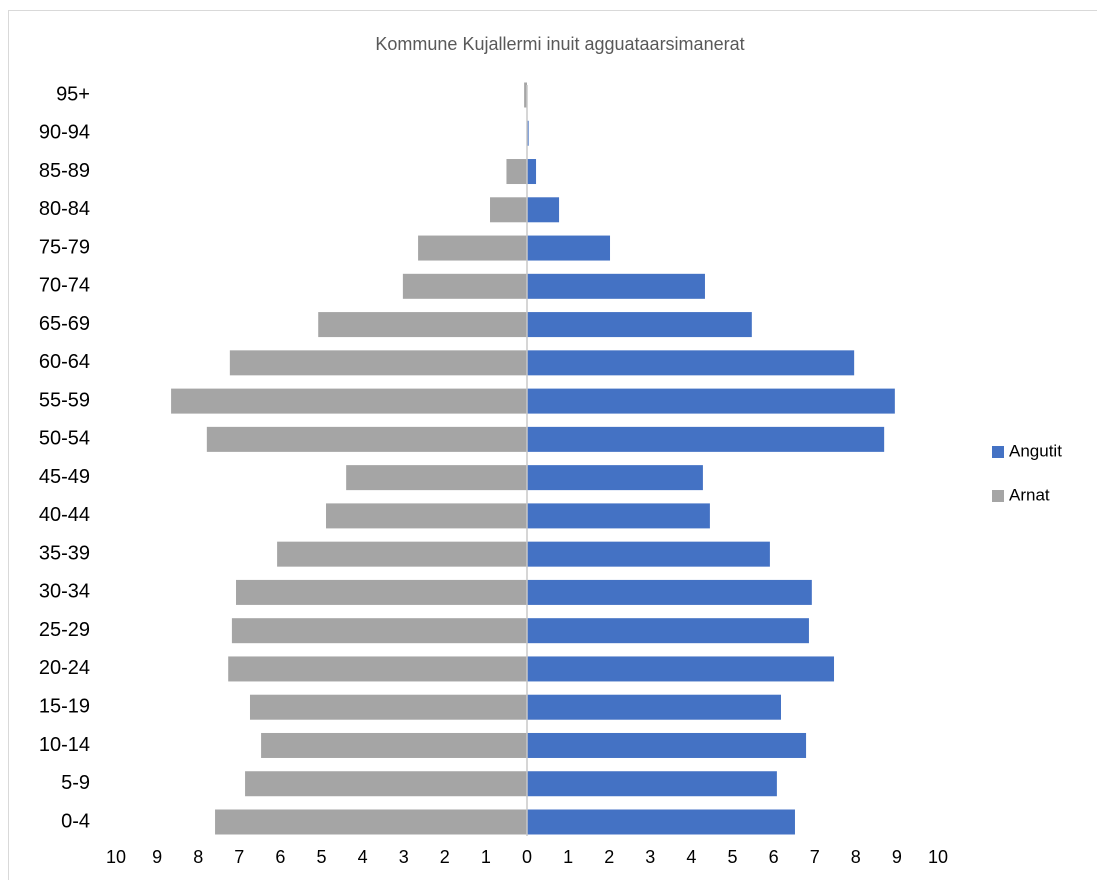 This screenshot has height=880, width=1097. I want to click on y-tick-label: 50-54, so click(64, 439).